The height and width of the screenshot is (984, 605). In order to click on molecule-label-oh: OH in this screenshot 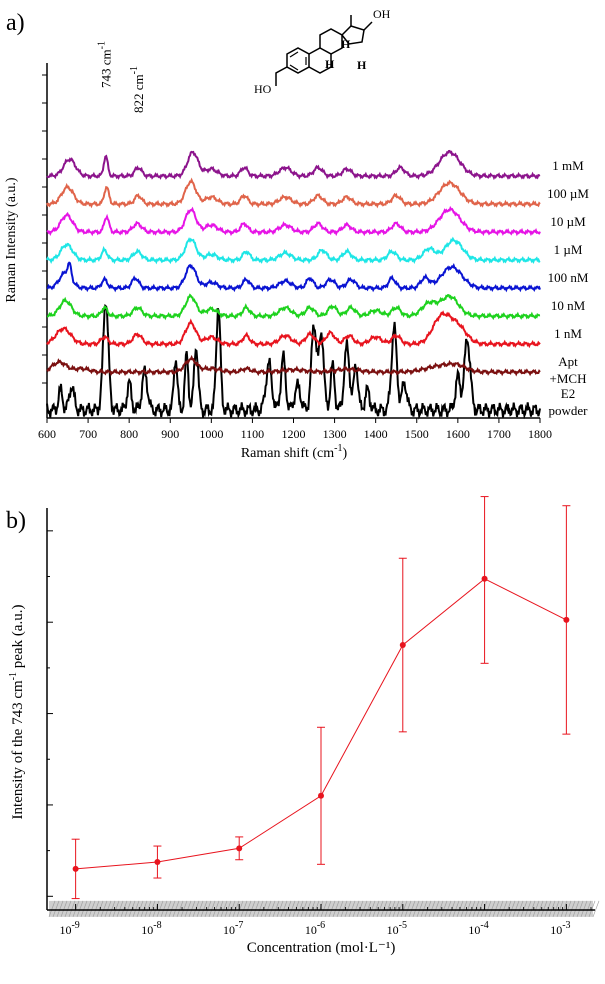, I will do `click(382, 14)`.